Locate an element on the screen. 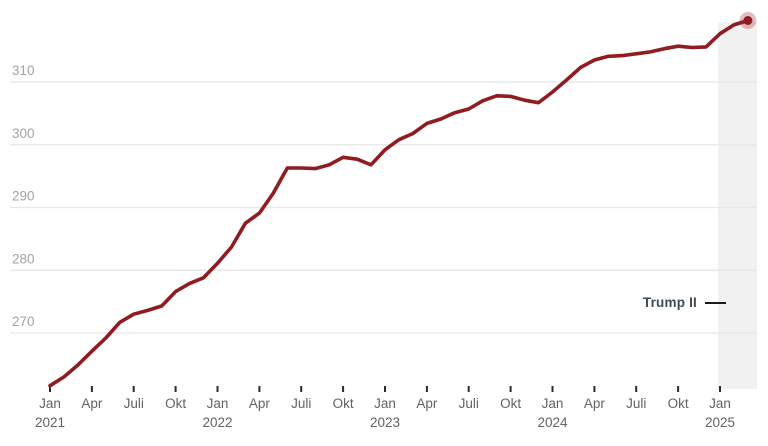  x-axis-year-label: 2024 is located at coordinates (552, 422).